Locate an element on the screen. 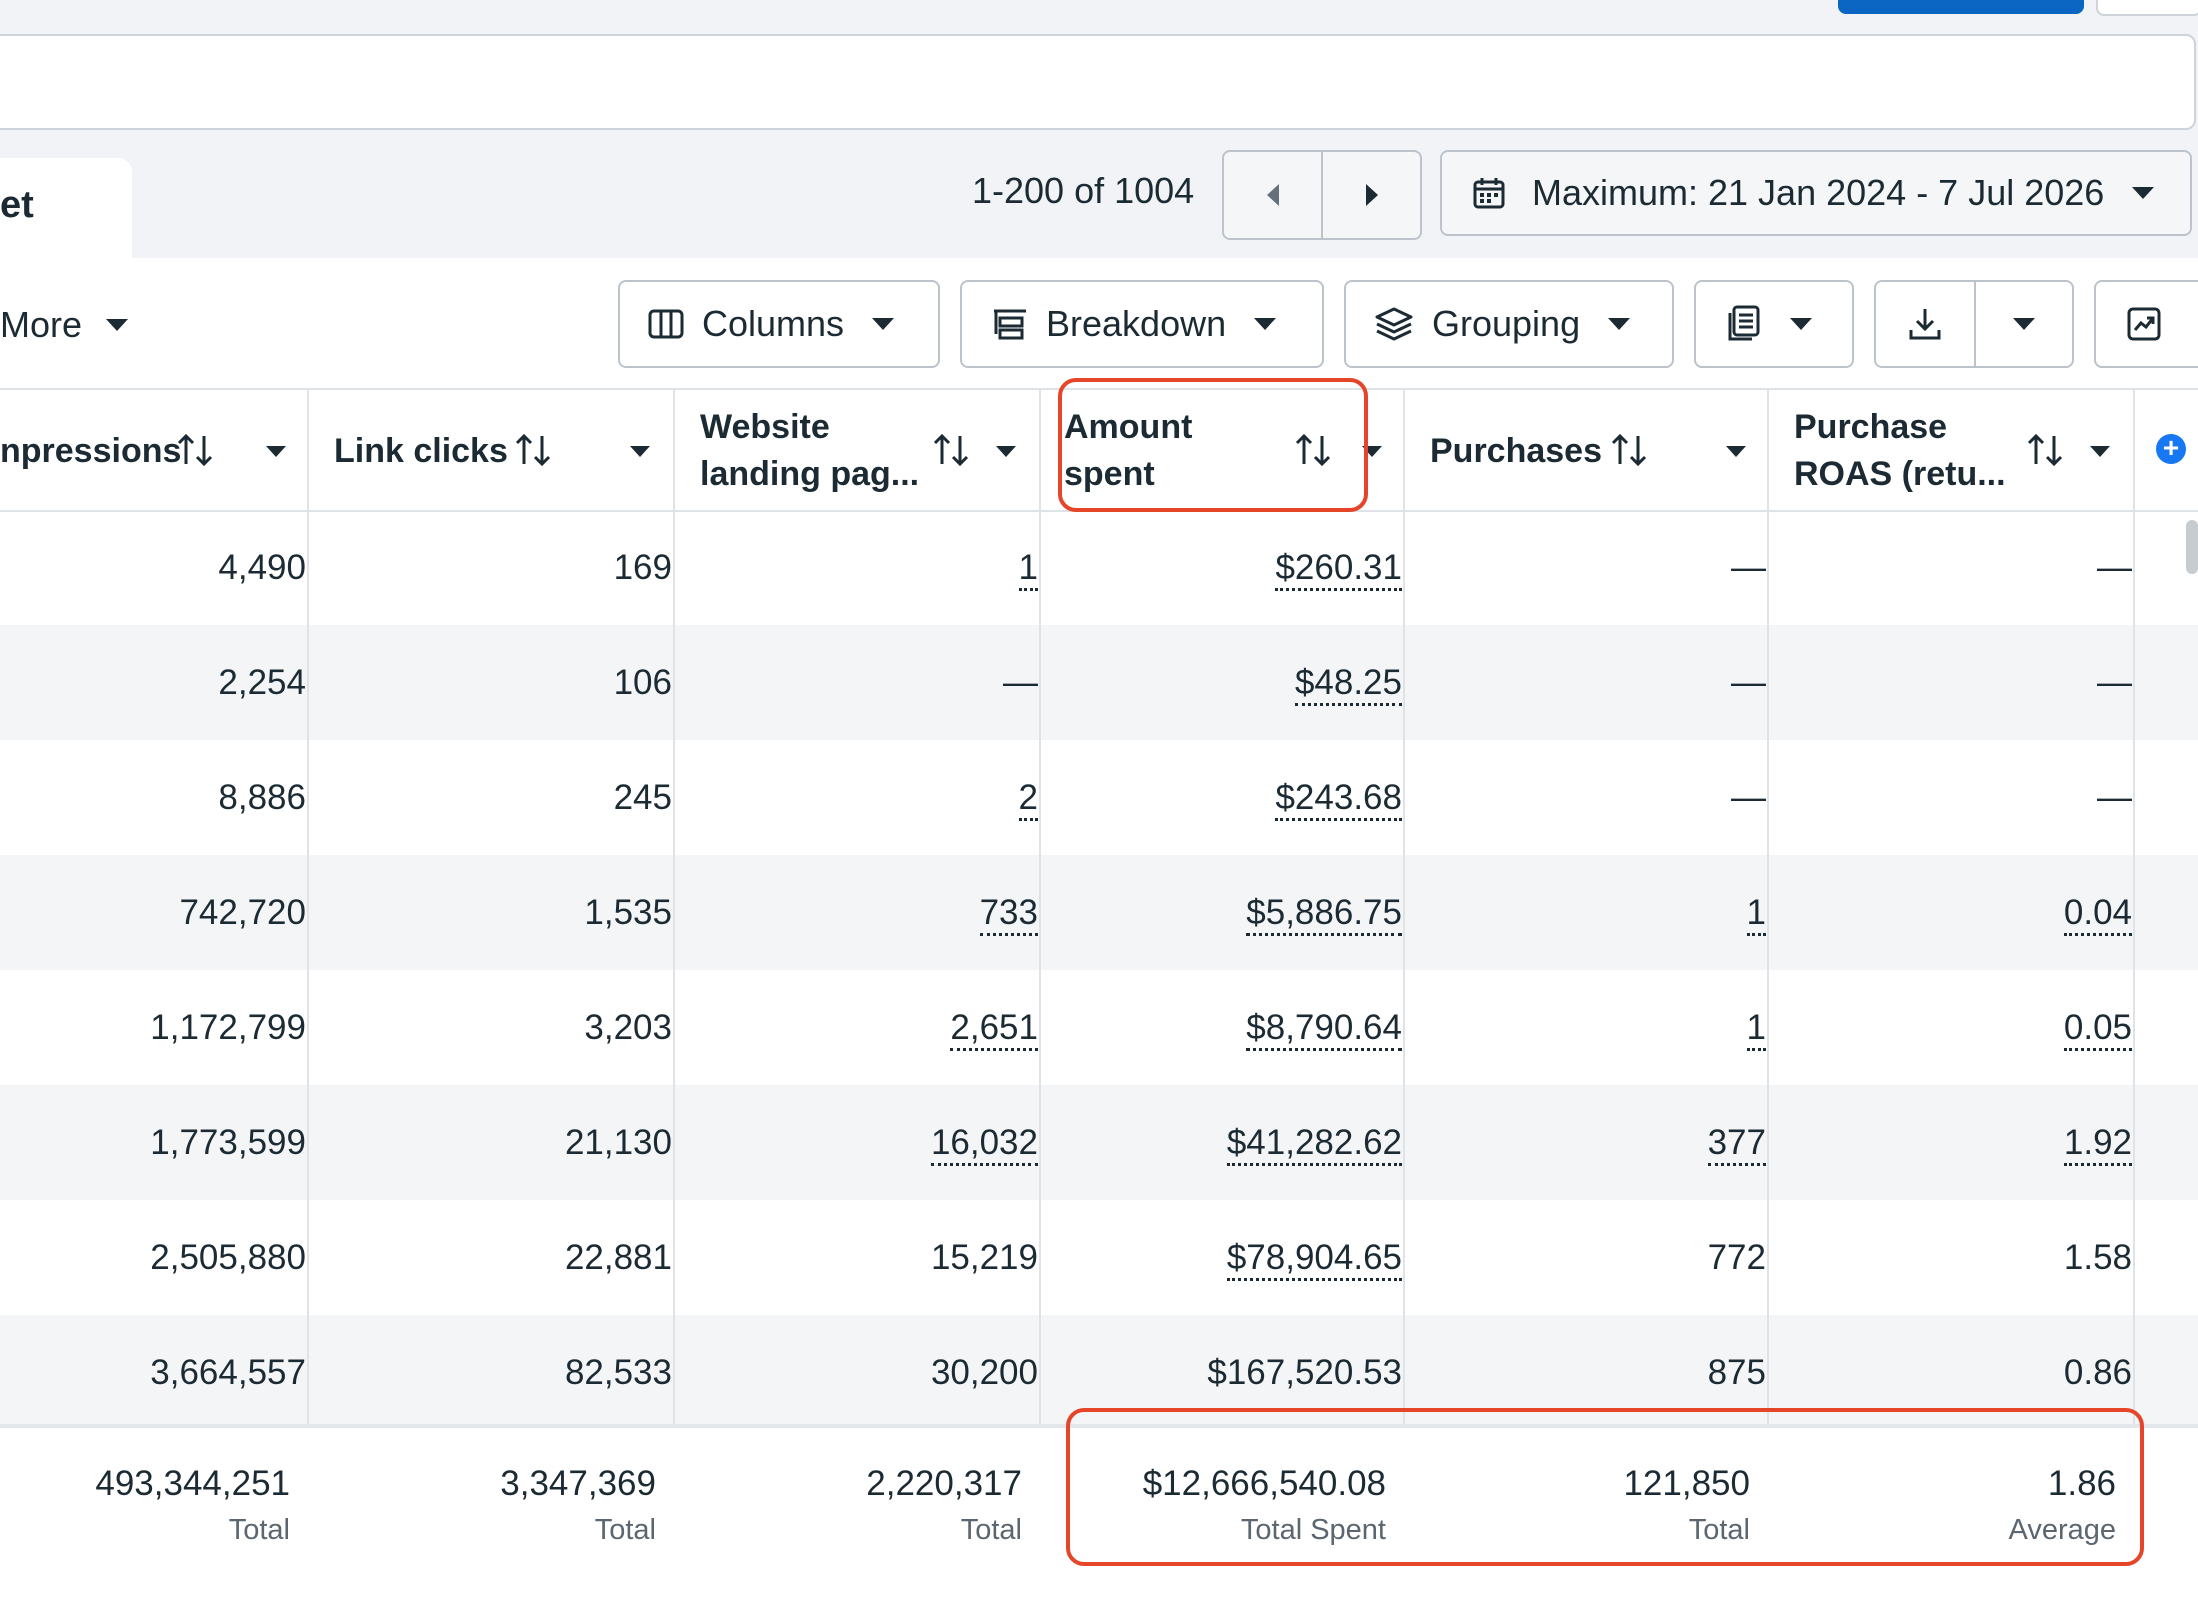 Image resolution: width=2198 pixels, height=1598 pixels. reports-icon is located at coordinates (1744, 323).